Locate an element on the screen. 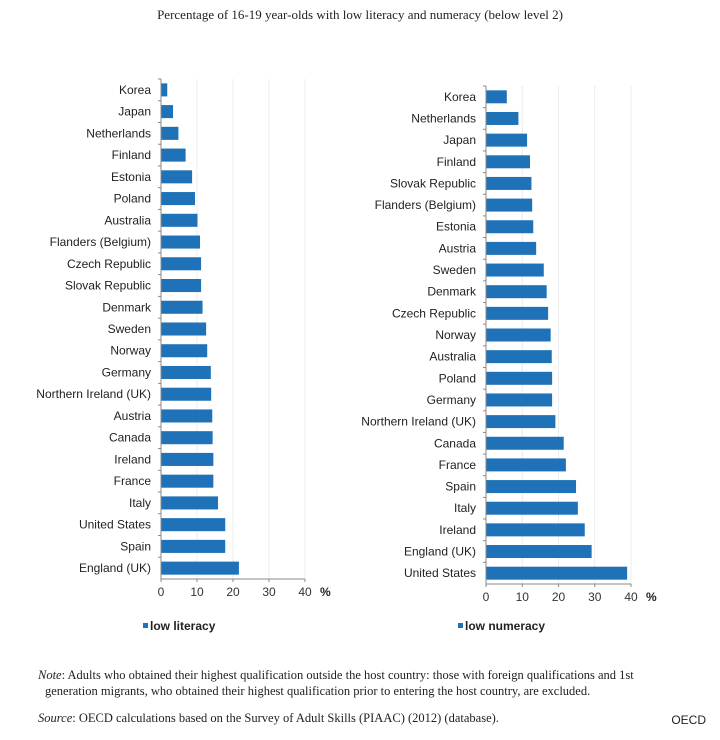  legend-label: low literacy is located at coordinates (183, 626).